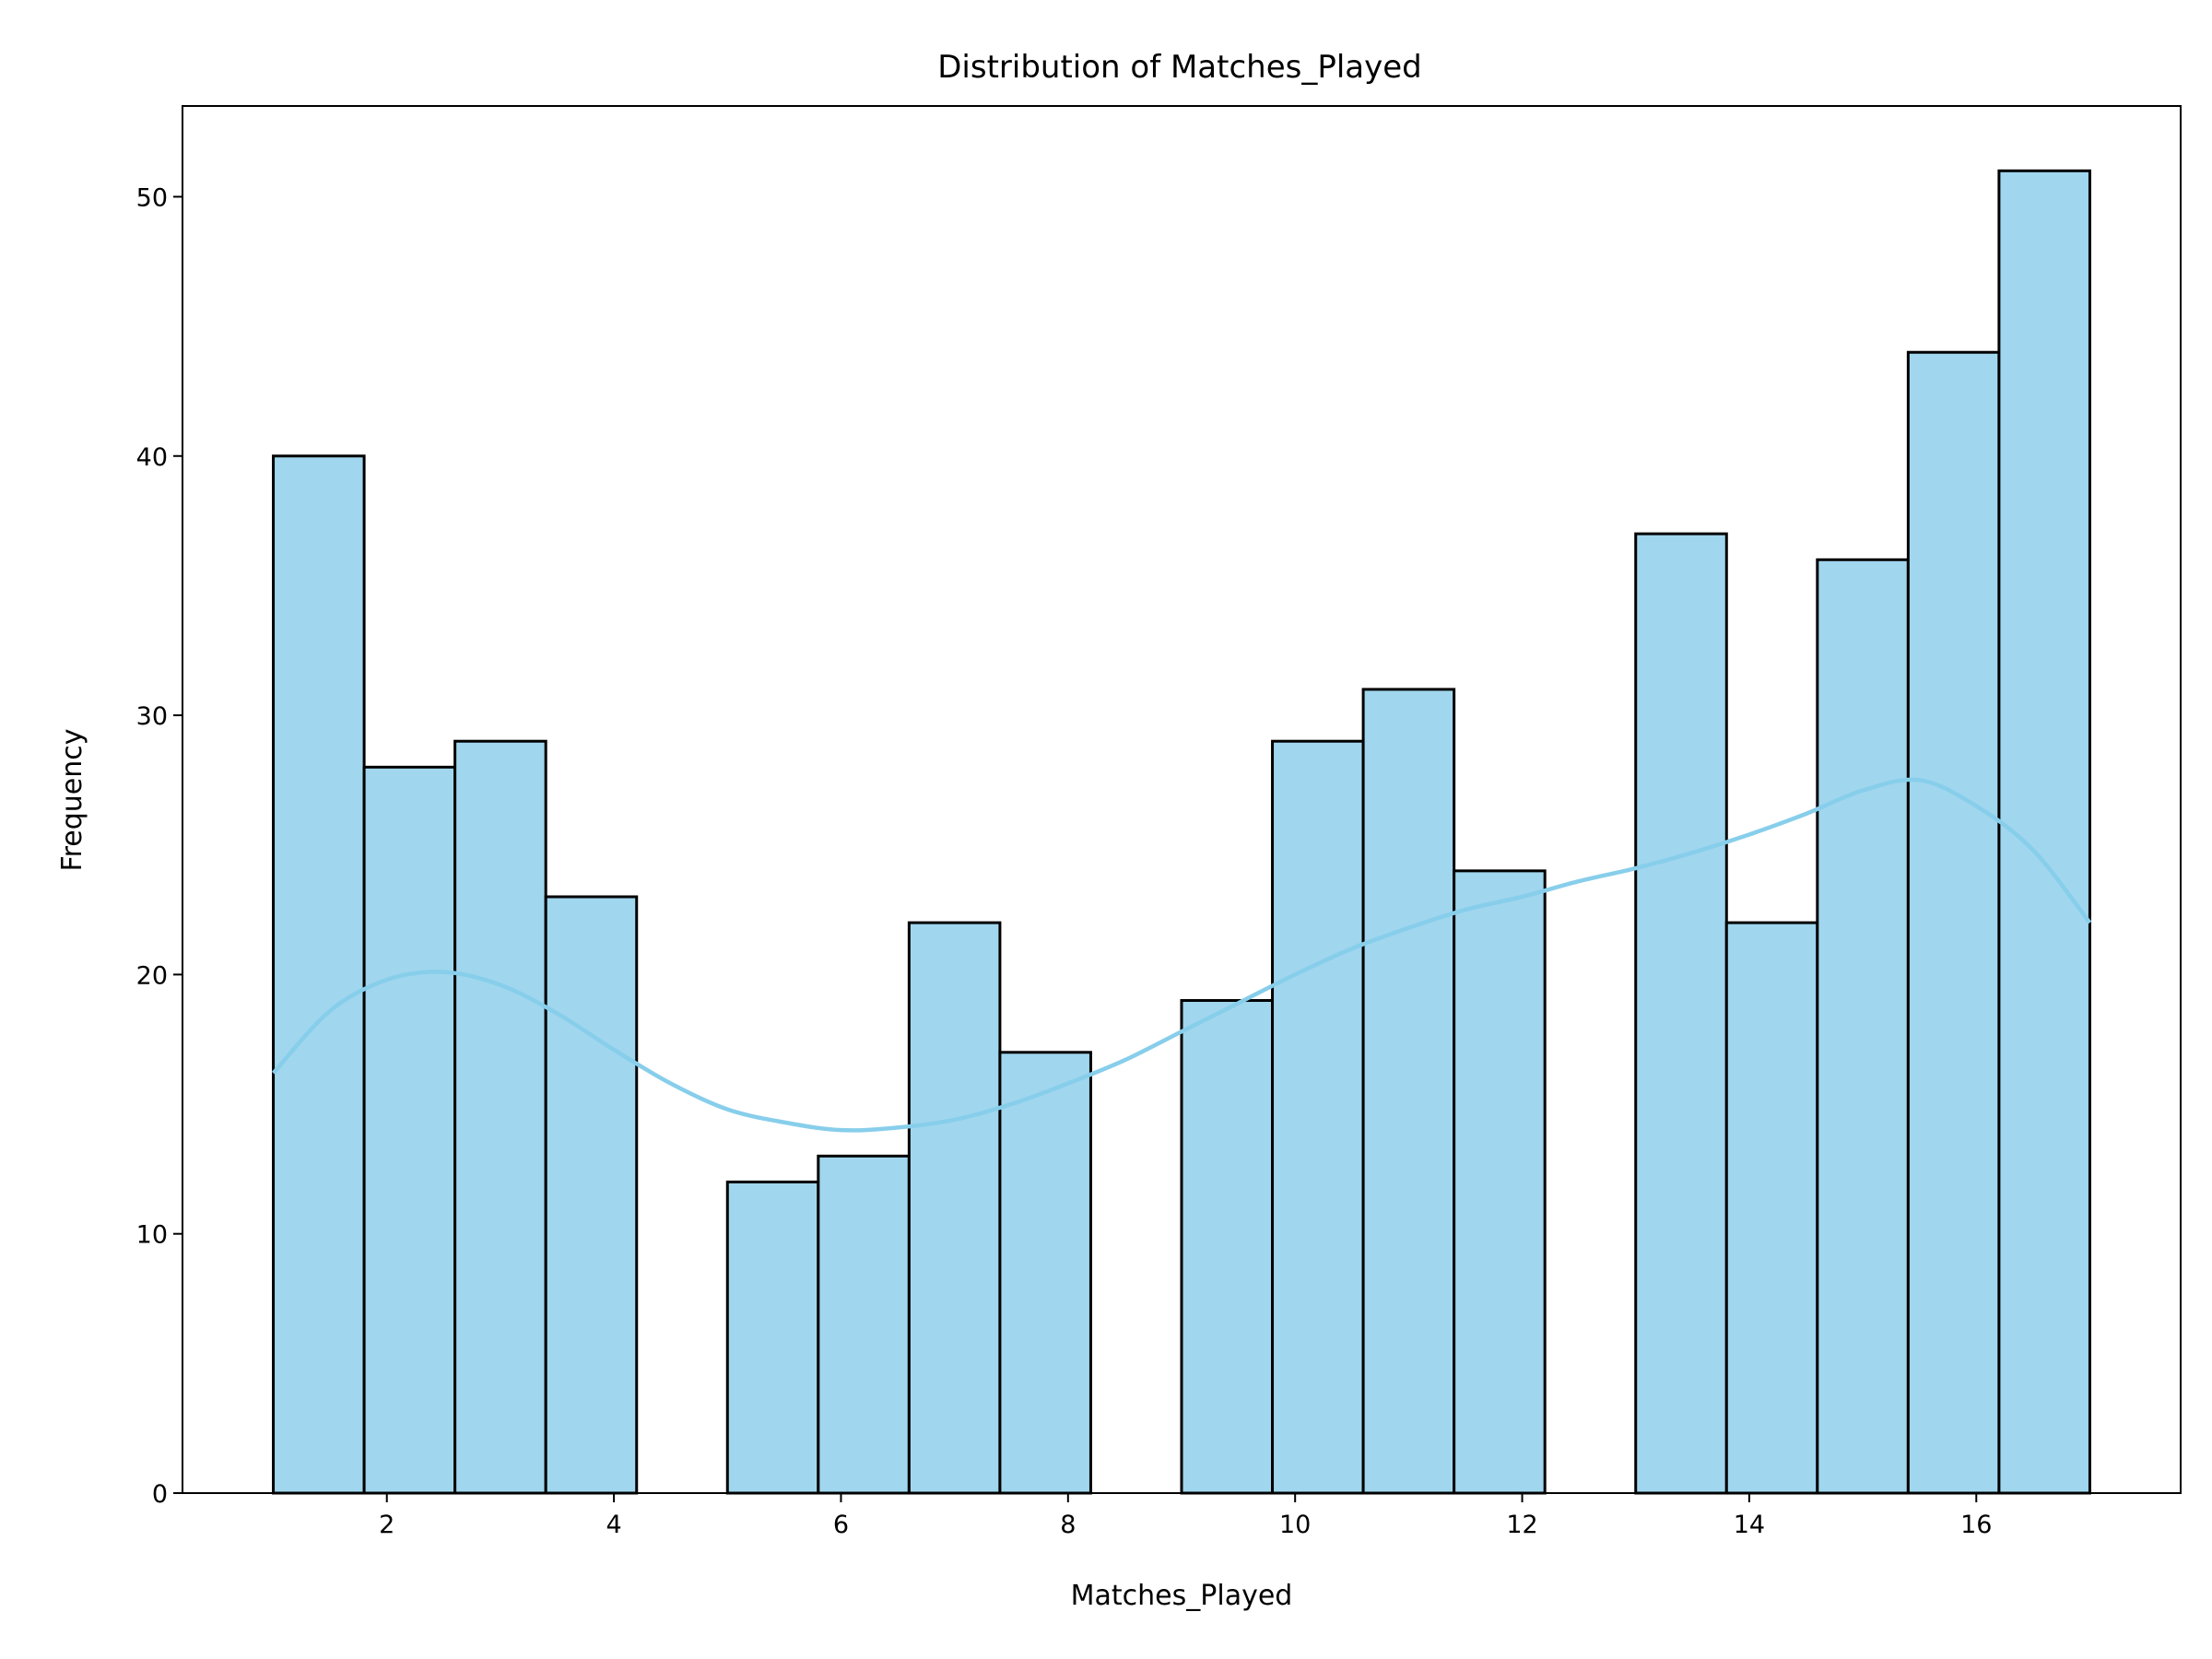  I want to click on x-tick-label: 6, so click(841, 1525).